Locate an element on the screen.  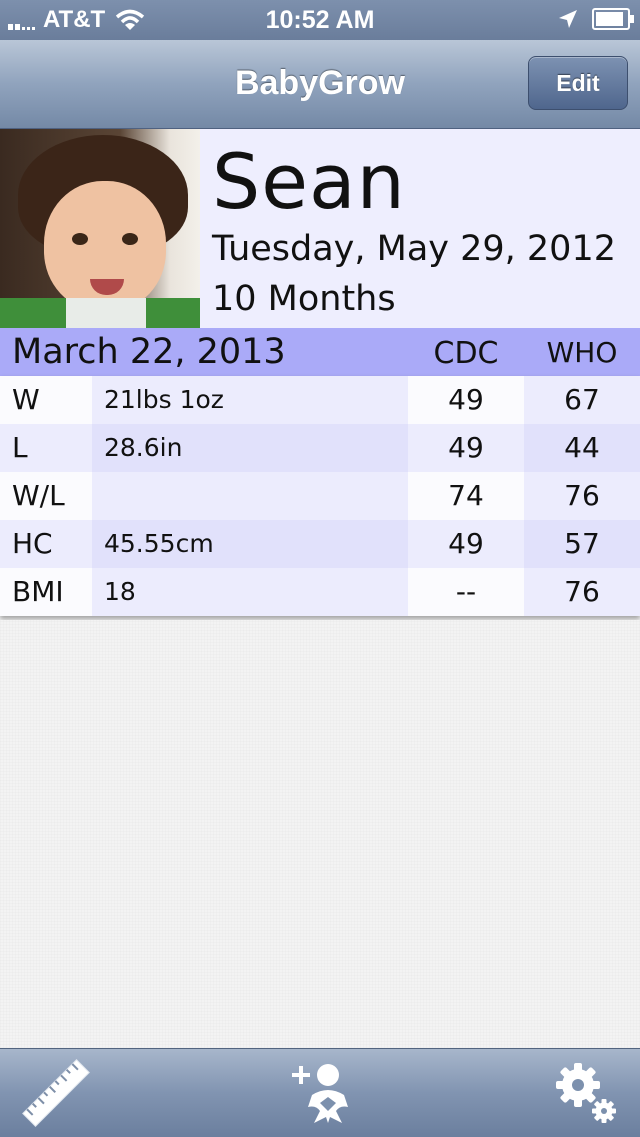
settings-button is located at coordinates (586, 1093).